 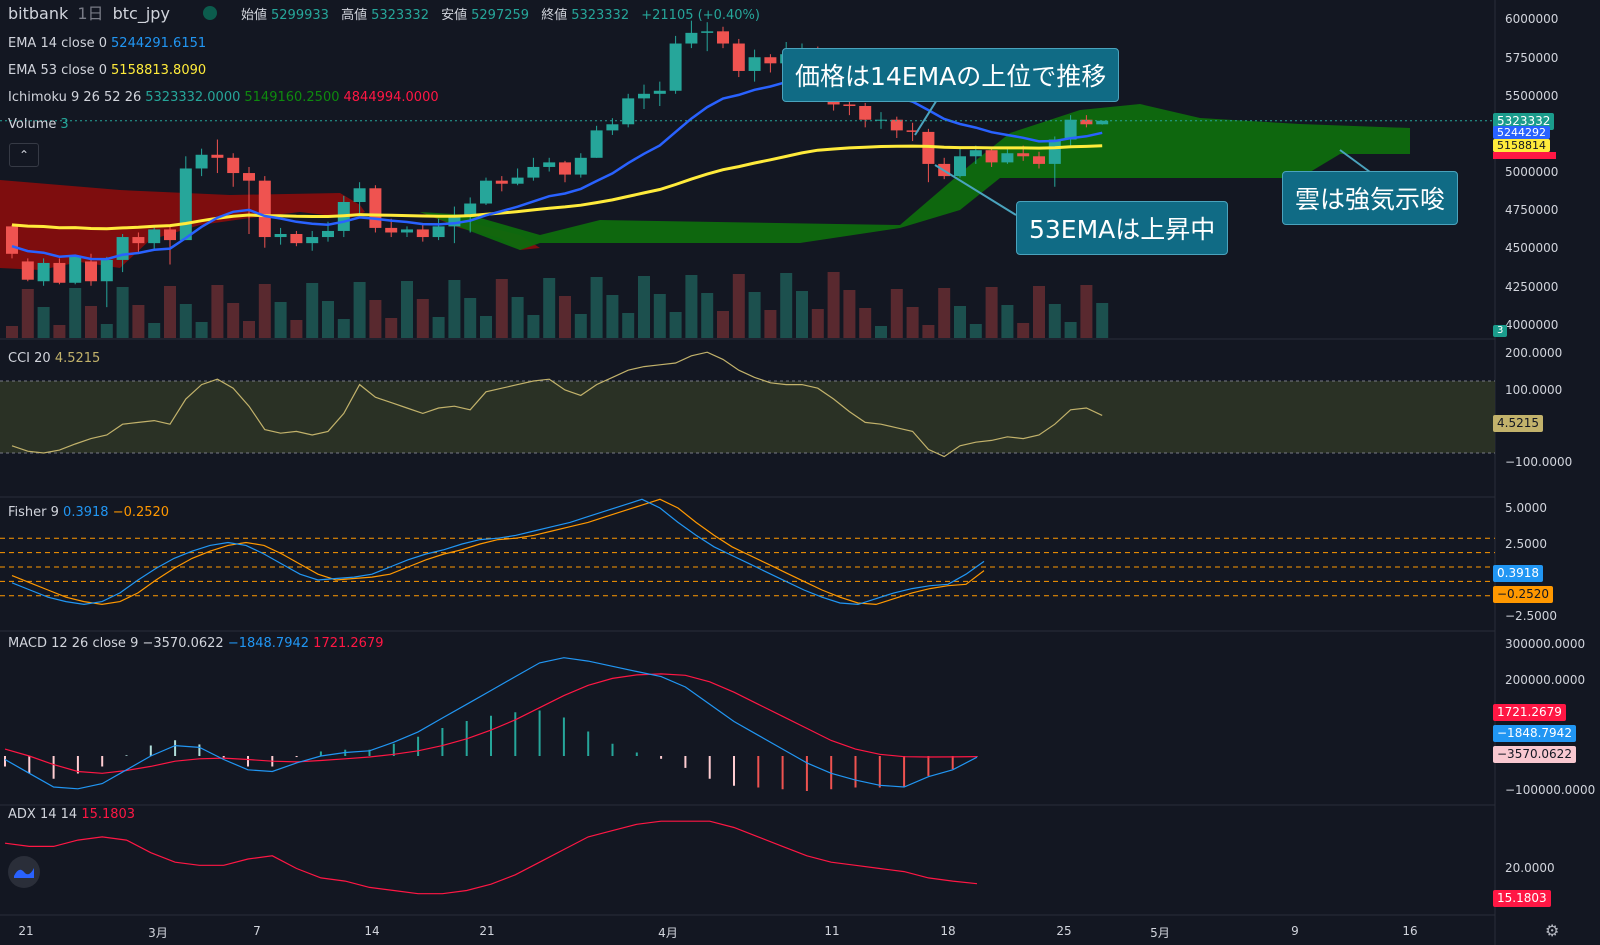 What do you see at coordinates (1523, 594) in the screenshot?
I see `fisher-signal-tag: −0.2520` at bounding box center [1523, 594].